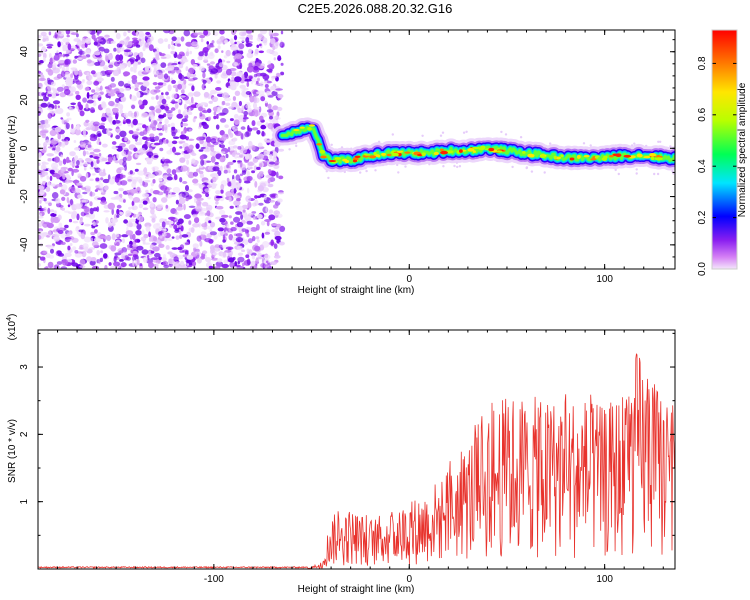  Describe the element at coordinates (375, 8) in the screenshot. I see `chart-title: C2E5.2026.088.20.32.G16` at that location.